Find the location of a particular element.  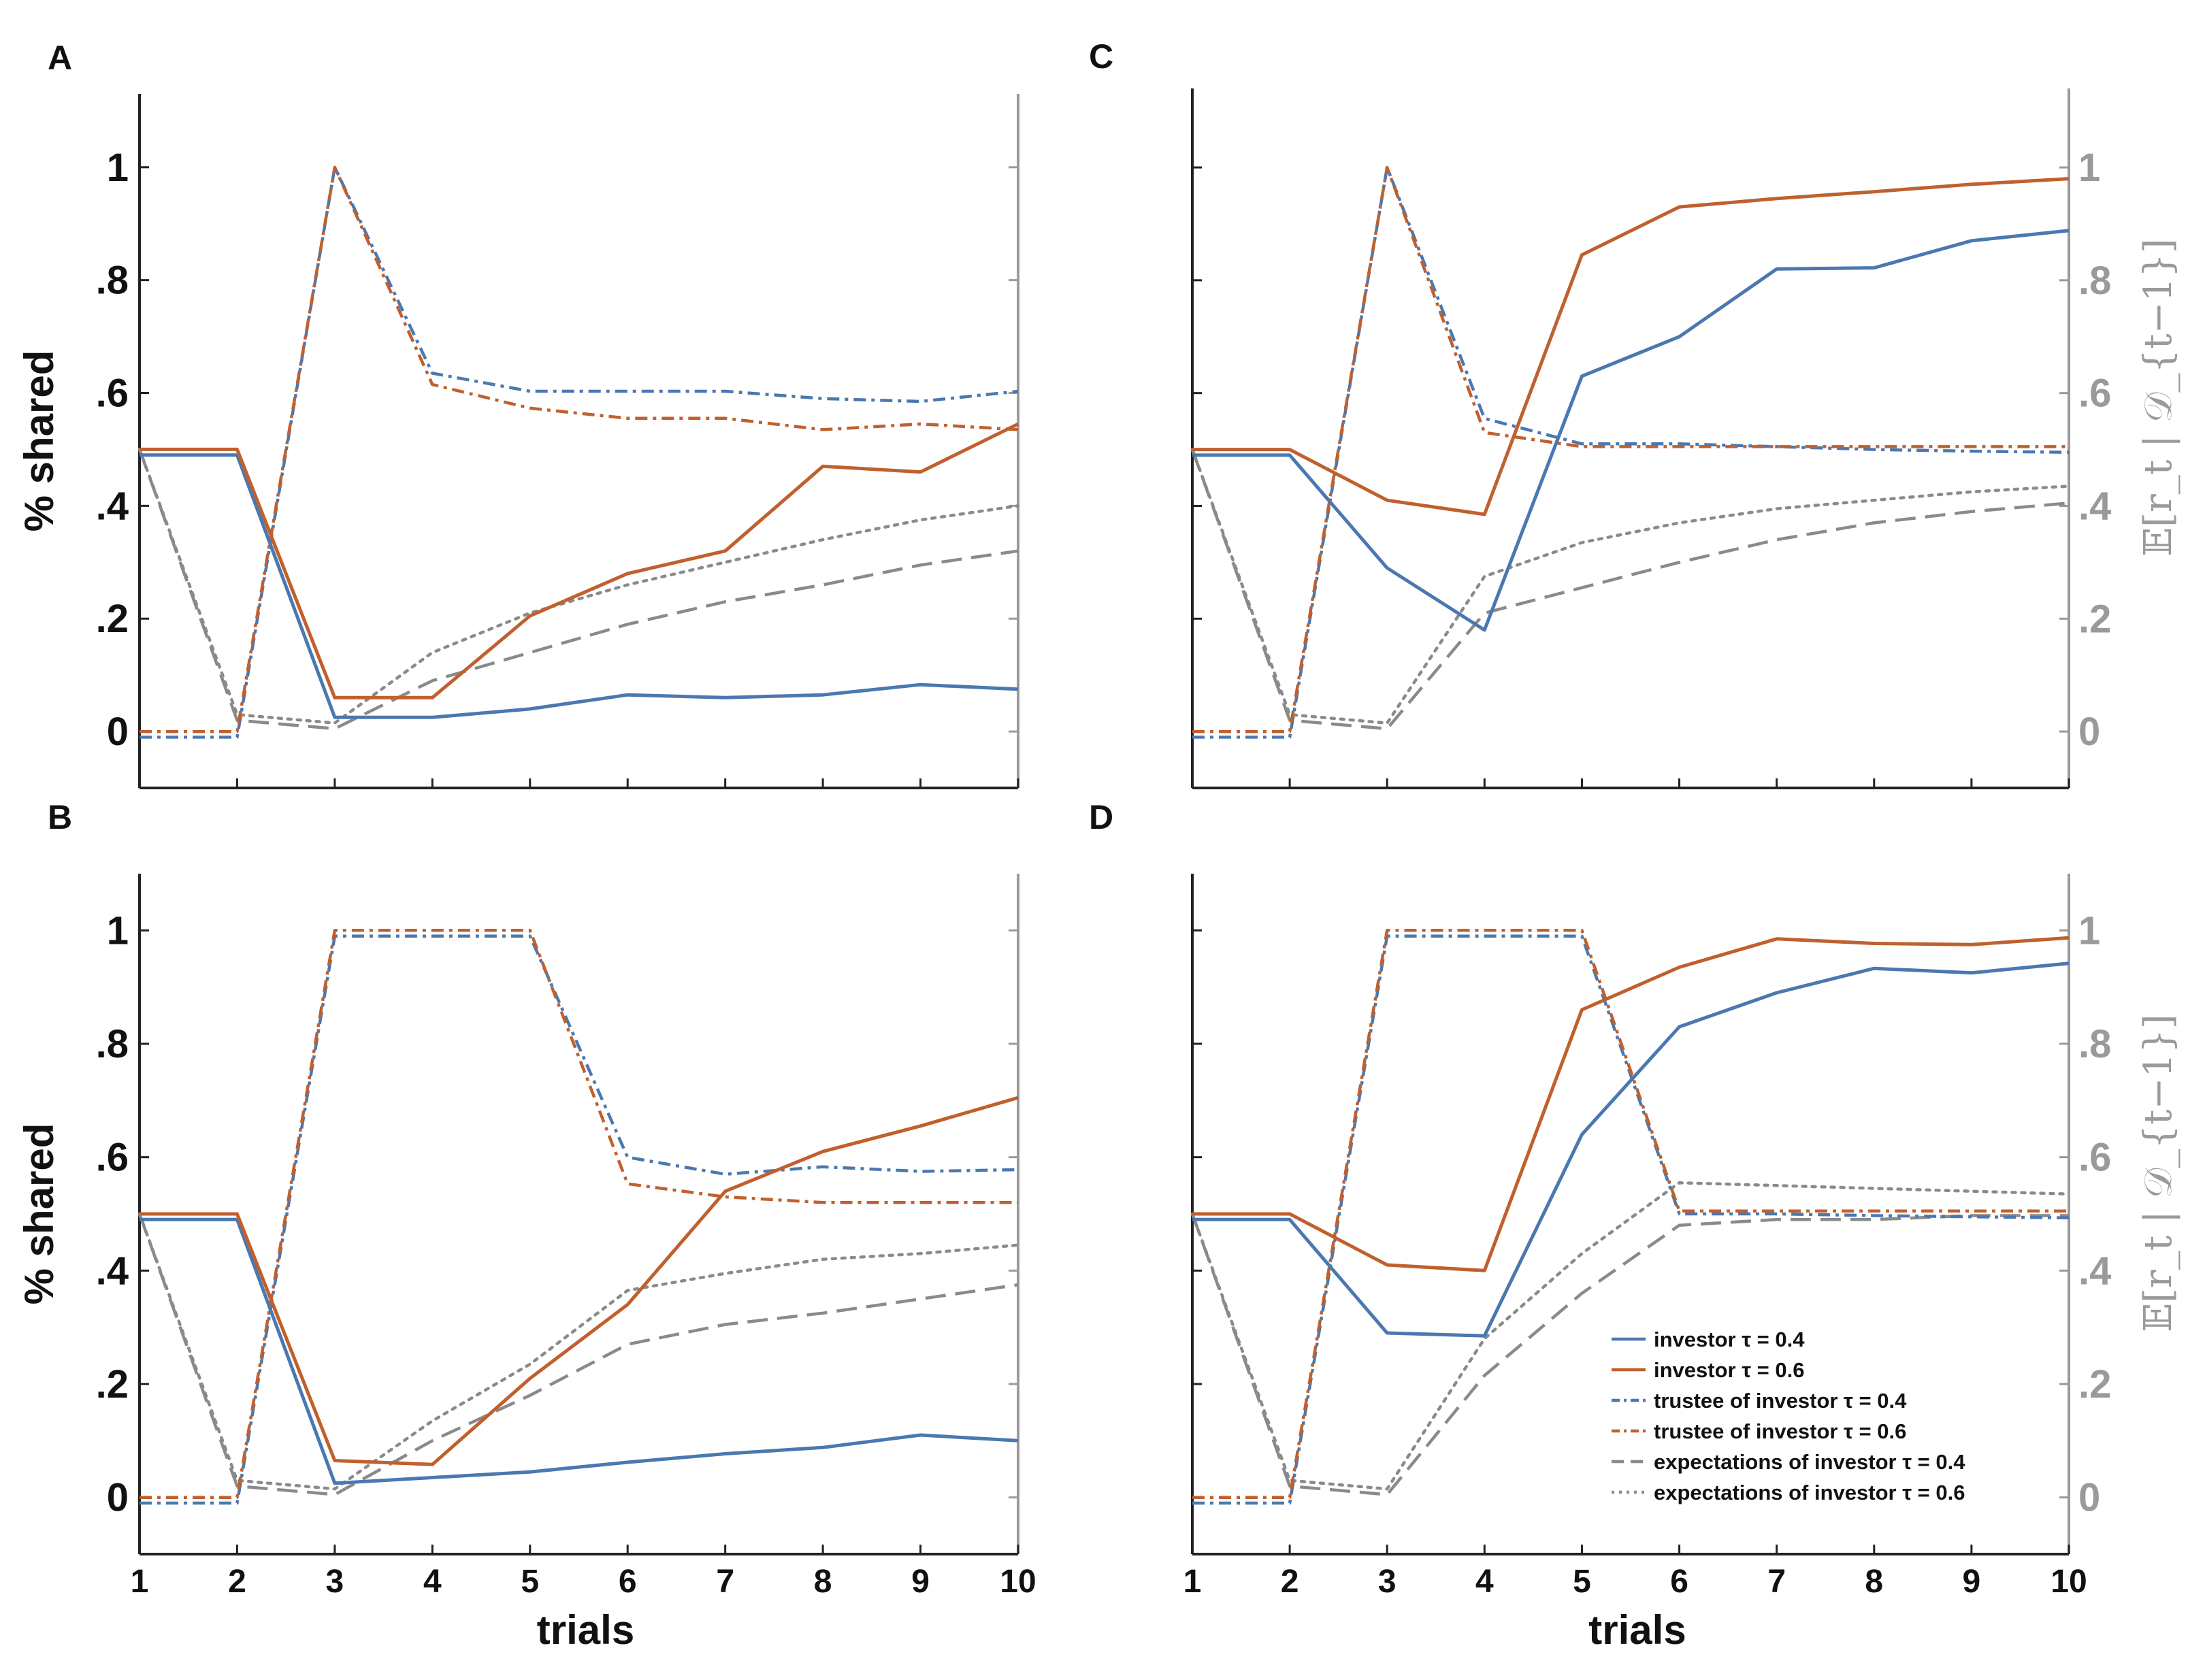

panel-label: D is located at coordinates (1101, 817).